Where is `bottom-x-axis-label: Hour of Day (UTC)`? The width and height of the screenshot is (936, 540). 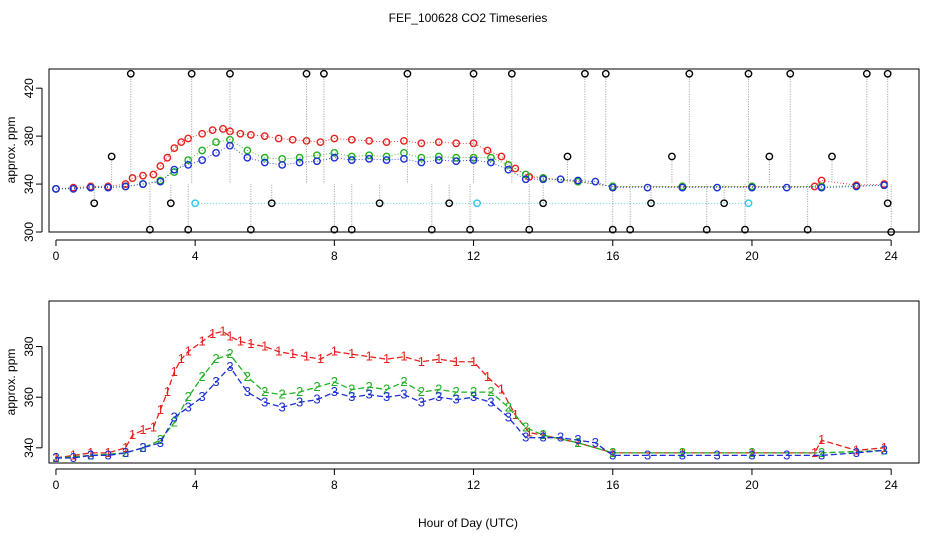 bottom-x-axis-label: Hour of Day (UTC) is located at coordinates (468, 523).